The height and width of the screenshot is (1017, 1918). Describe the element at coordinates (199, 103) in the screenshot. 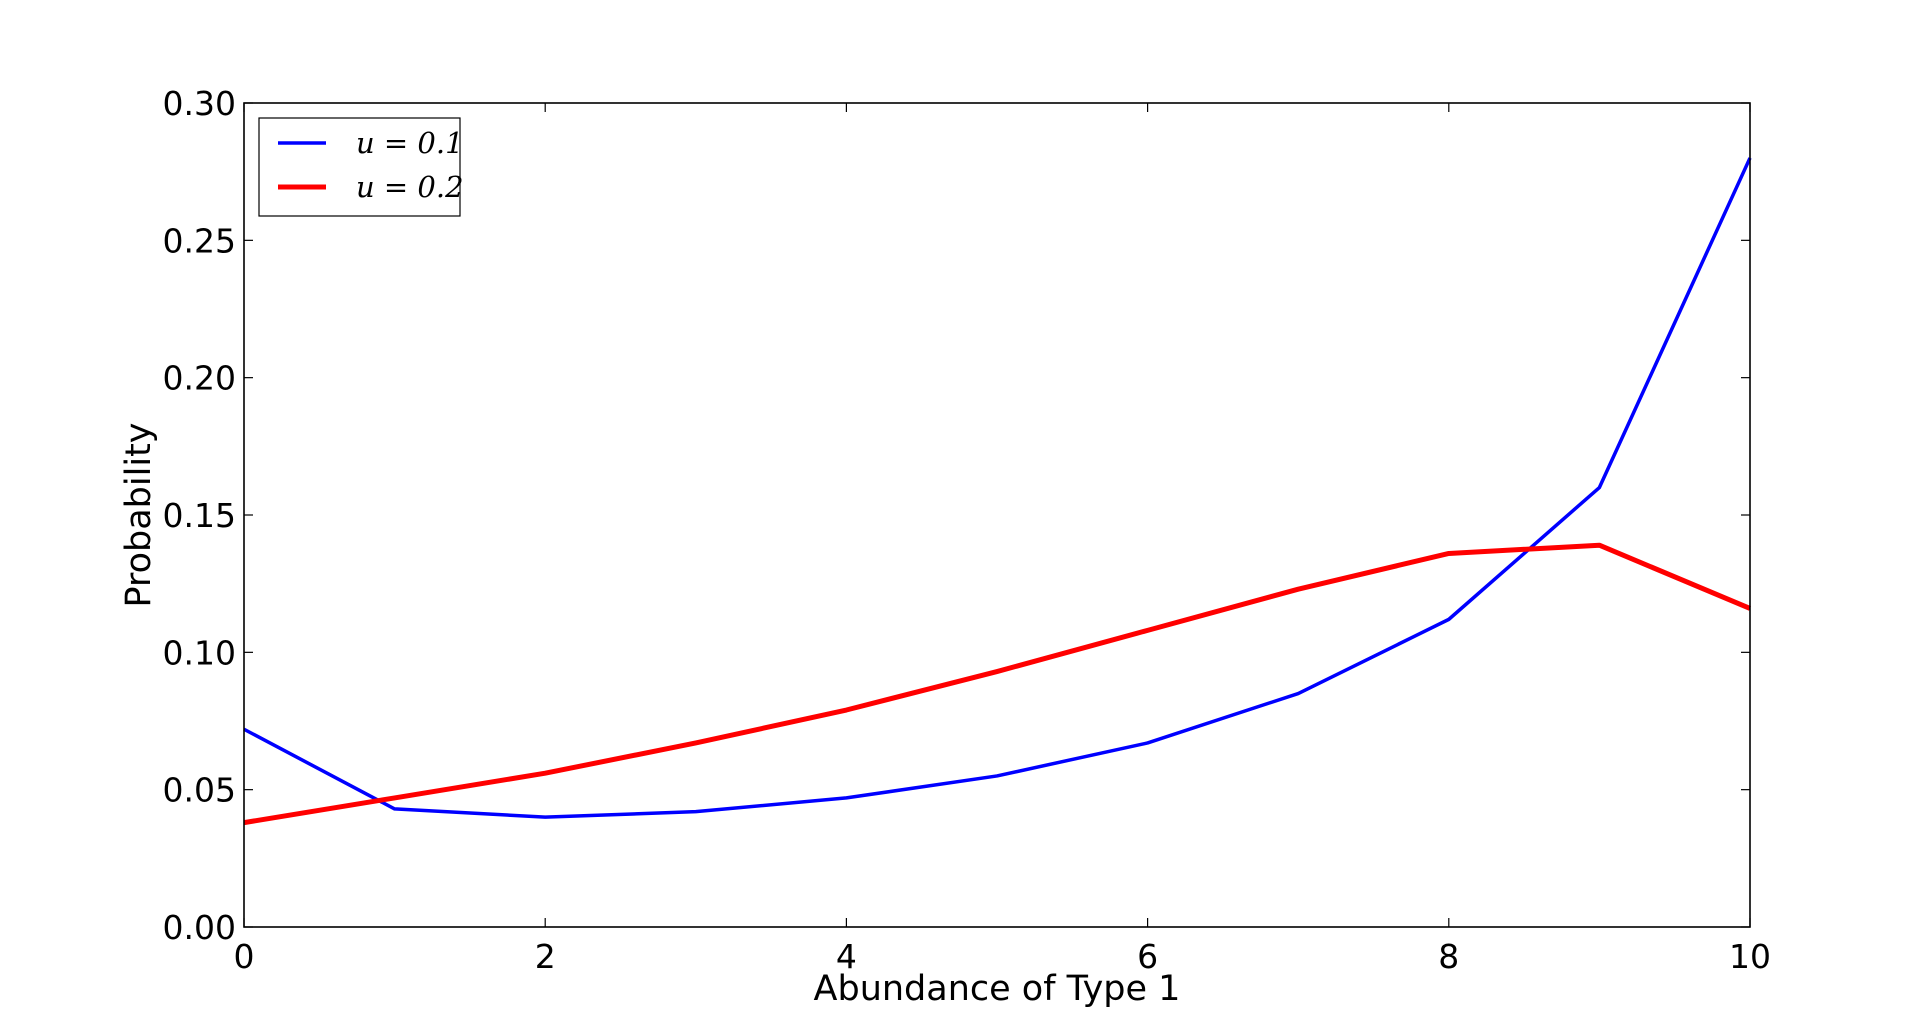

I see `y-tick-label: 0.30` at that location.